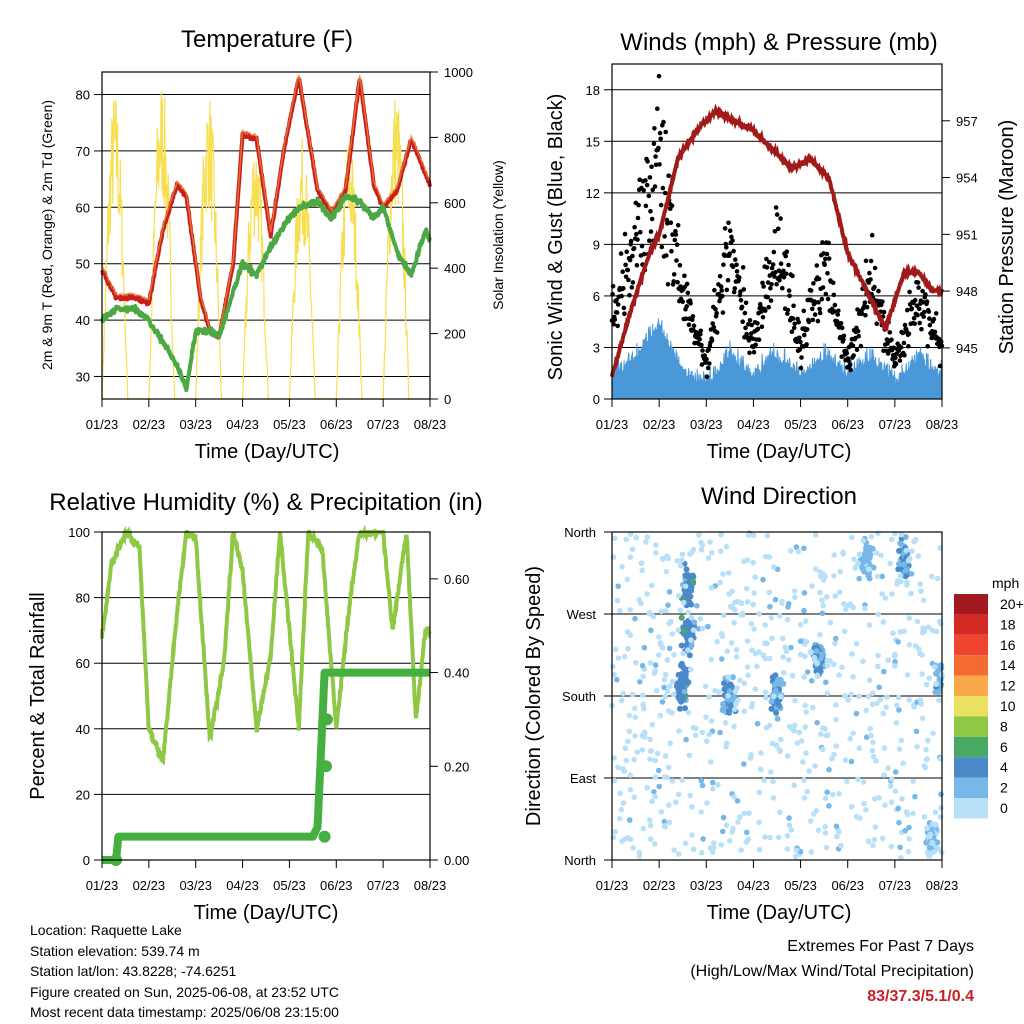 This screenshot has width=1024, height=1024. What do you see at coordinates (1004, 808) in the screenshot?
I see `legend-label: 0` at bounding box center [1004, 808].